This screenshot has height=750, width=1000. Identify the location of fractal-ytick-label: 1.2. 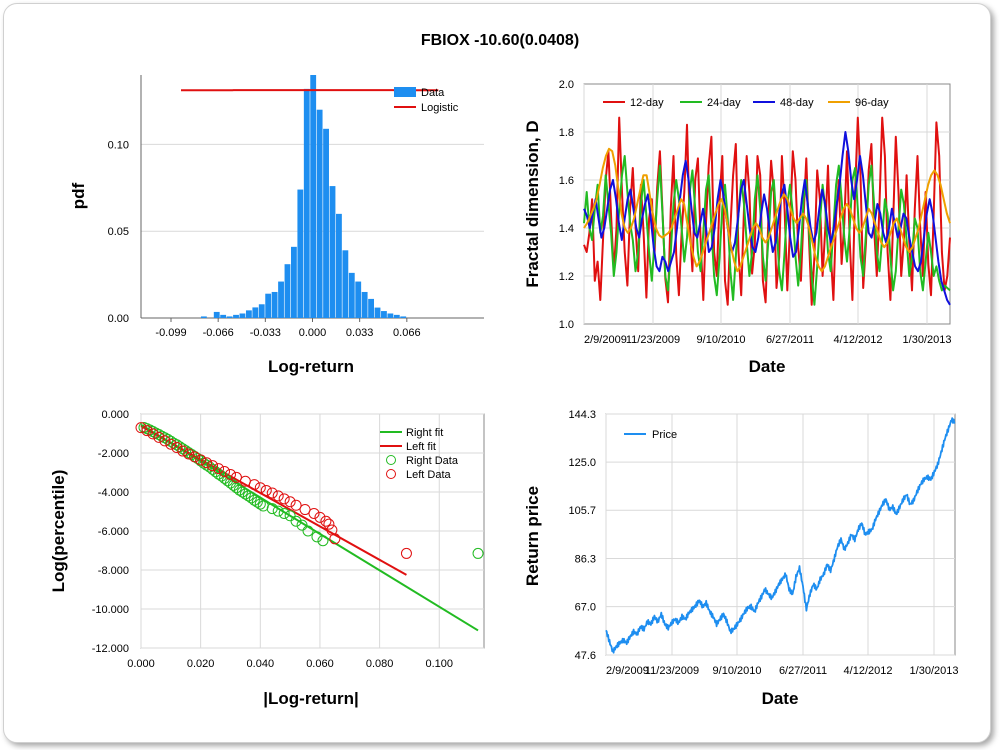
(566, 277).